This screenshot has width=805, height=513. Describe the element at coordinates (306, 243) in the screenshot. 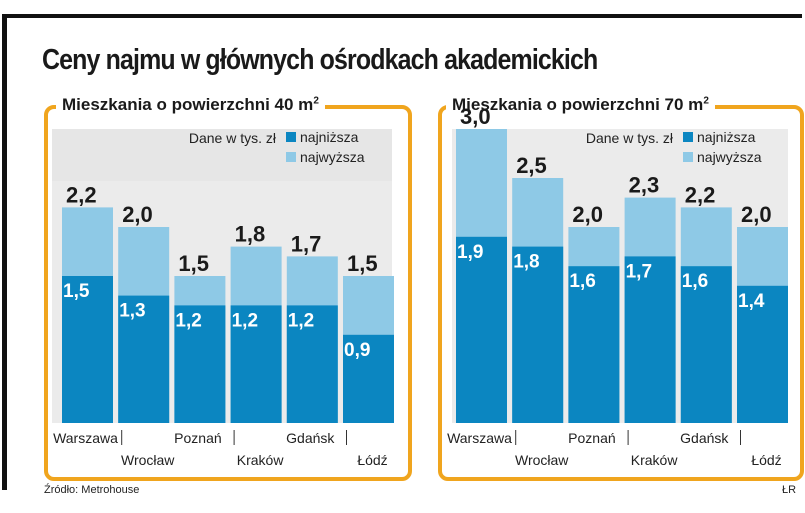

I see `label-high-40-4: 1,7` at that location.